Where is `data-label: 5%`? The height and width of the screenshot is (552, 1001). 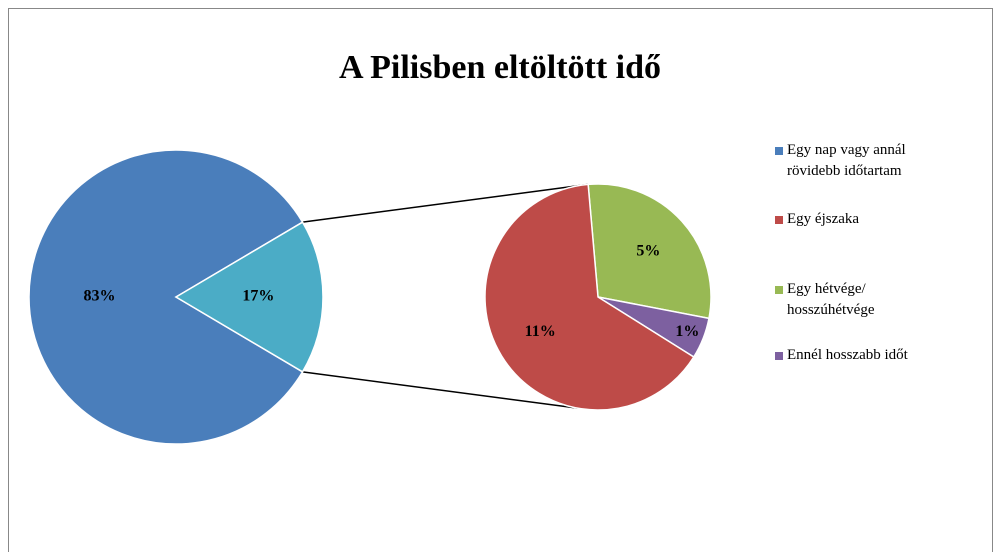
data-label: 5% is located at coordinates (648, 250).